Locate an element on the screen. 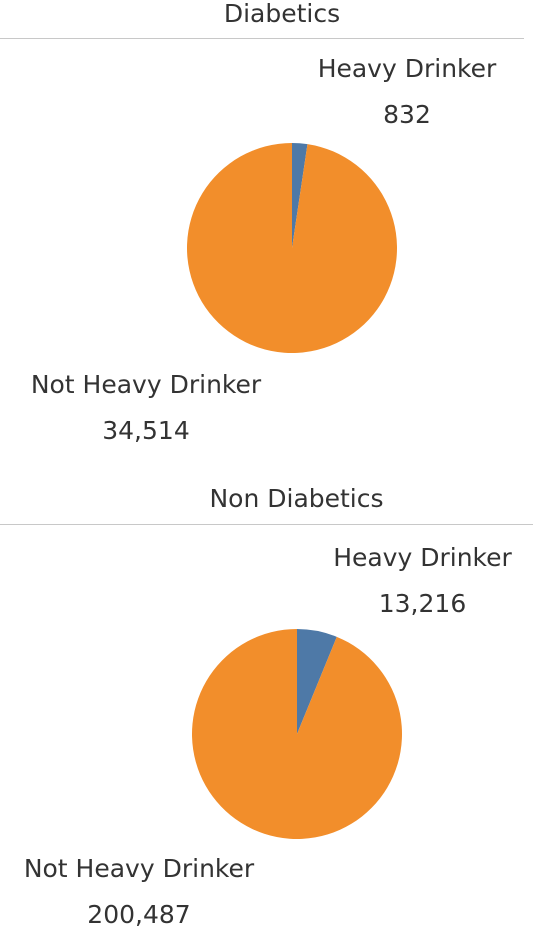 Image resolution: width=533 pixels, height=941 pixels. diabetics-not-heavy-drinker-label: Not Heavy Drinker 34,514 is located at coordinates (146, 408).